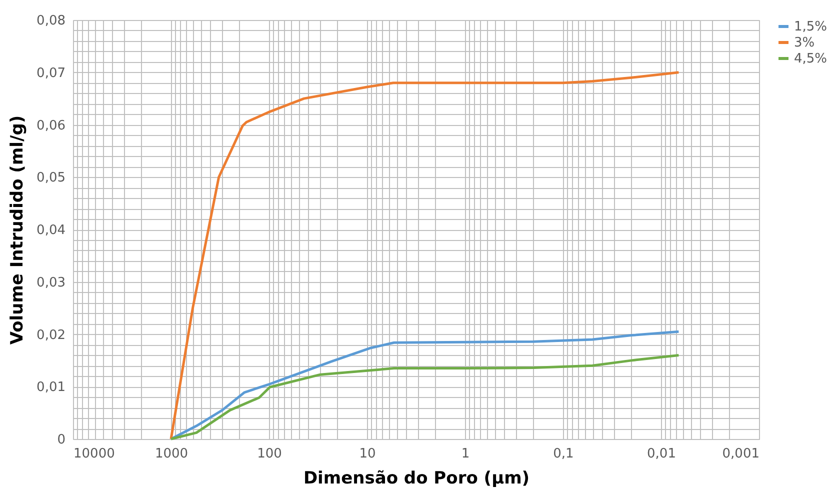 The image size is (838, 494). Describe the element at coordinates (661, 454) in the screenshot. I see `x-tick-label: 0,01` at that location.